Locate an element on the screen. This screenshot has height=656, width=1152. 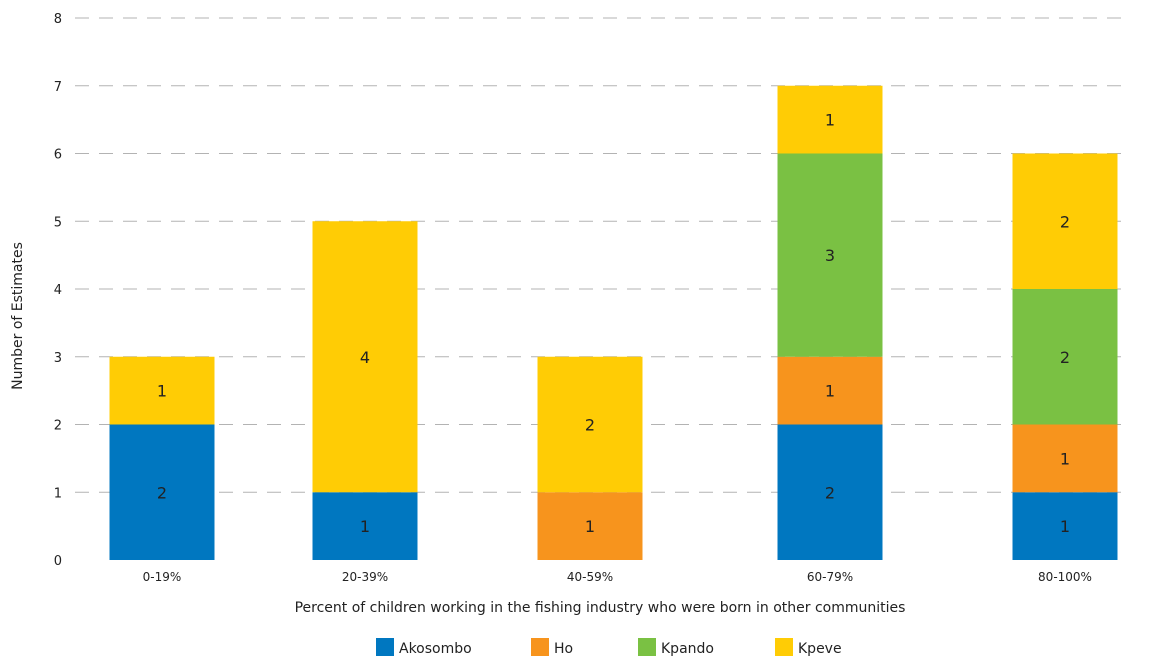
legend-label-kpando: Kpando is located at coordinates (687, 648).